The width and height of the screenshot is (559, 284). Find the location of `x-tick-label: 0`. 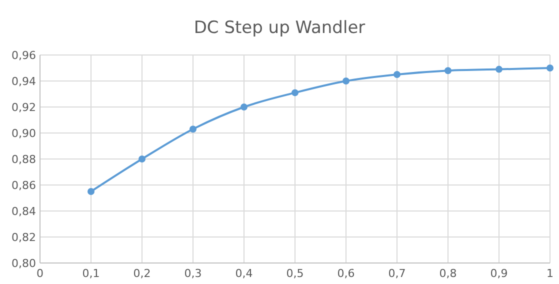

x-tick-label: 0 is located at coordinates (40, 273).